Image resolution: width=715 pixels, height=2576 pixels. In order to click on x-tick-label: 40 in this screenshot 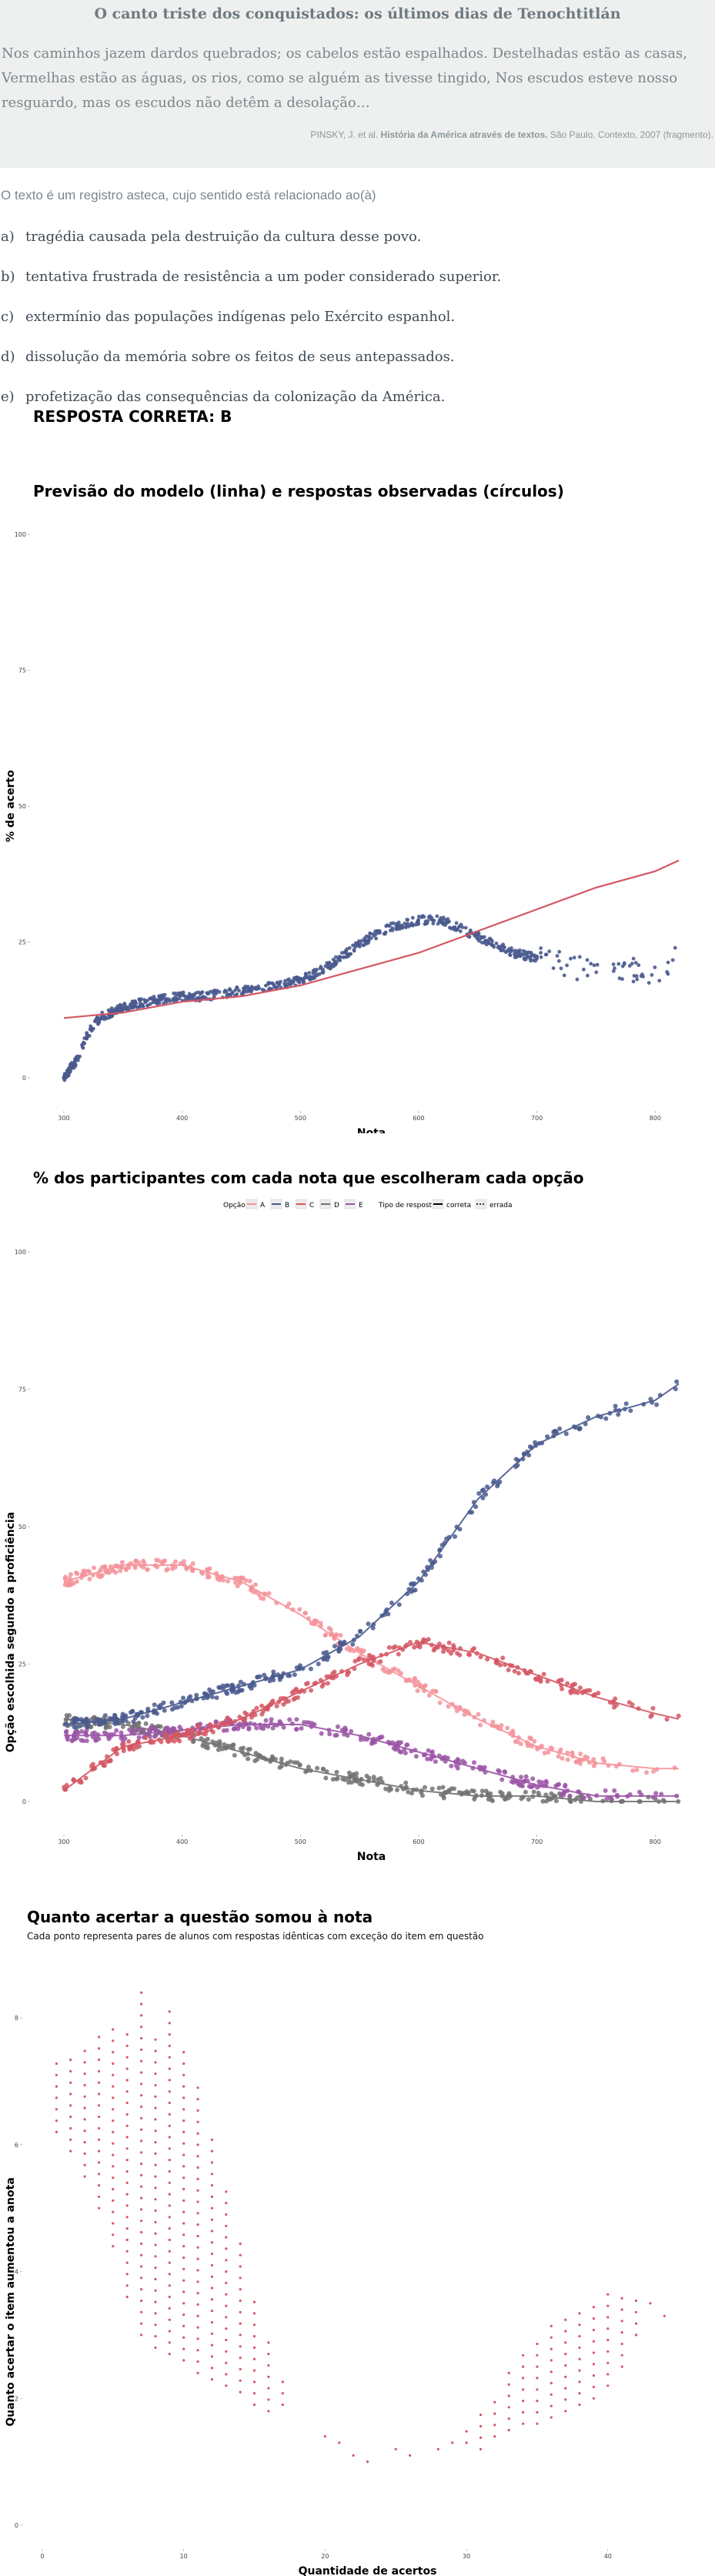, I will do `click(608, 2556)`.